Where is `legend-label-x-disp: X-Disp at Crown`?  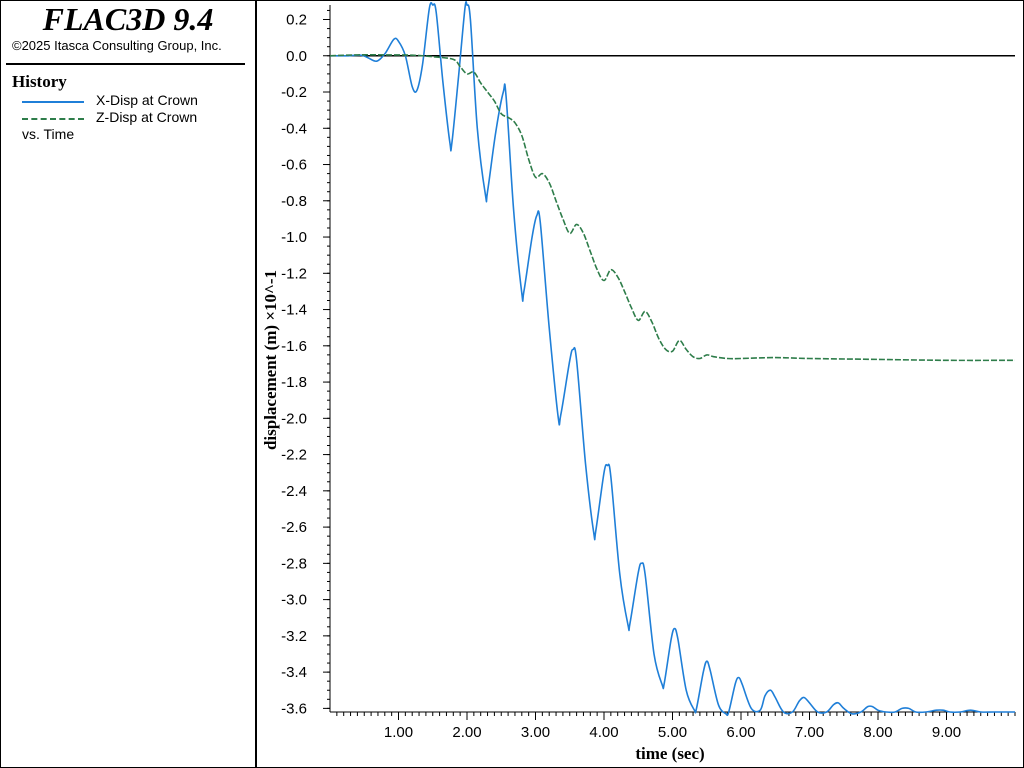
legend-label-x-disp: X-Disp at Crown is located at coordinates (147, 100).